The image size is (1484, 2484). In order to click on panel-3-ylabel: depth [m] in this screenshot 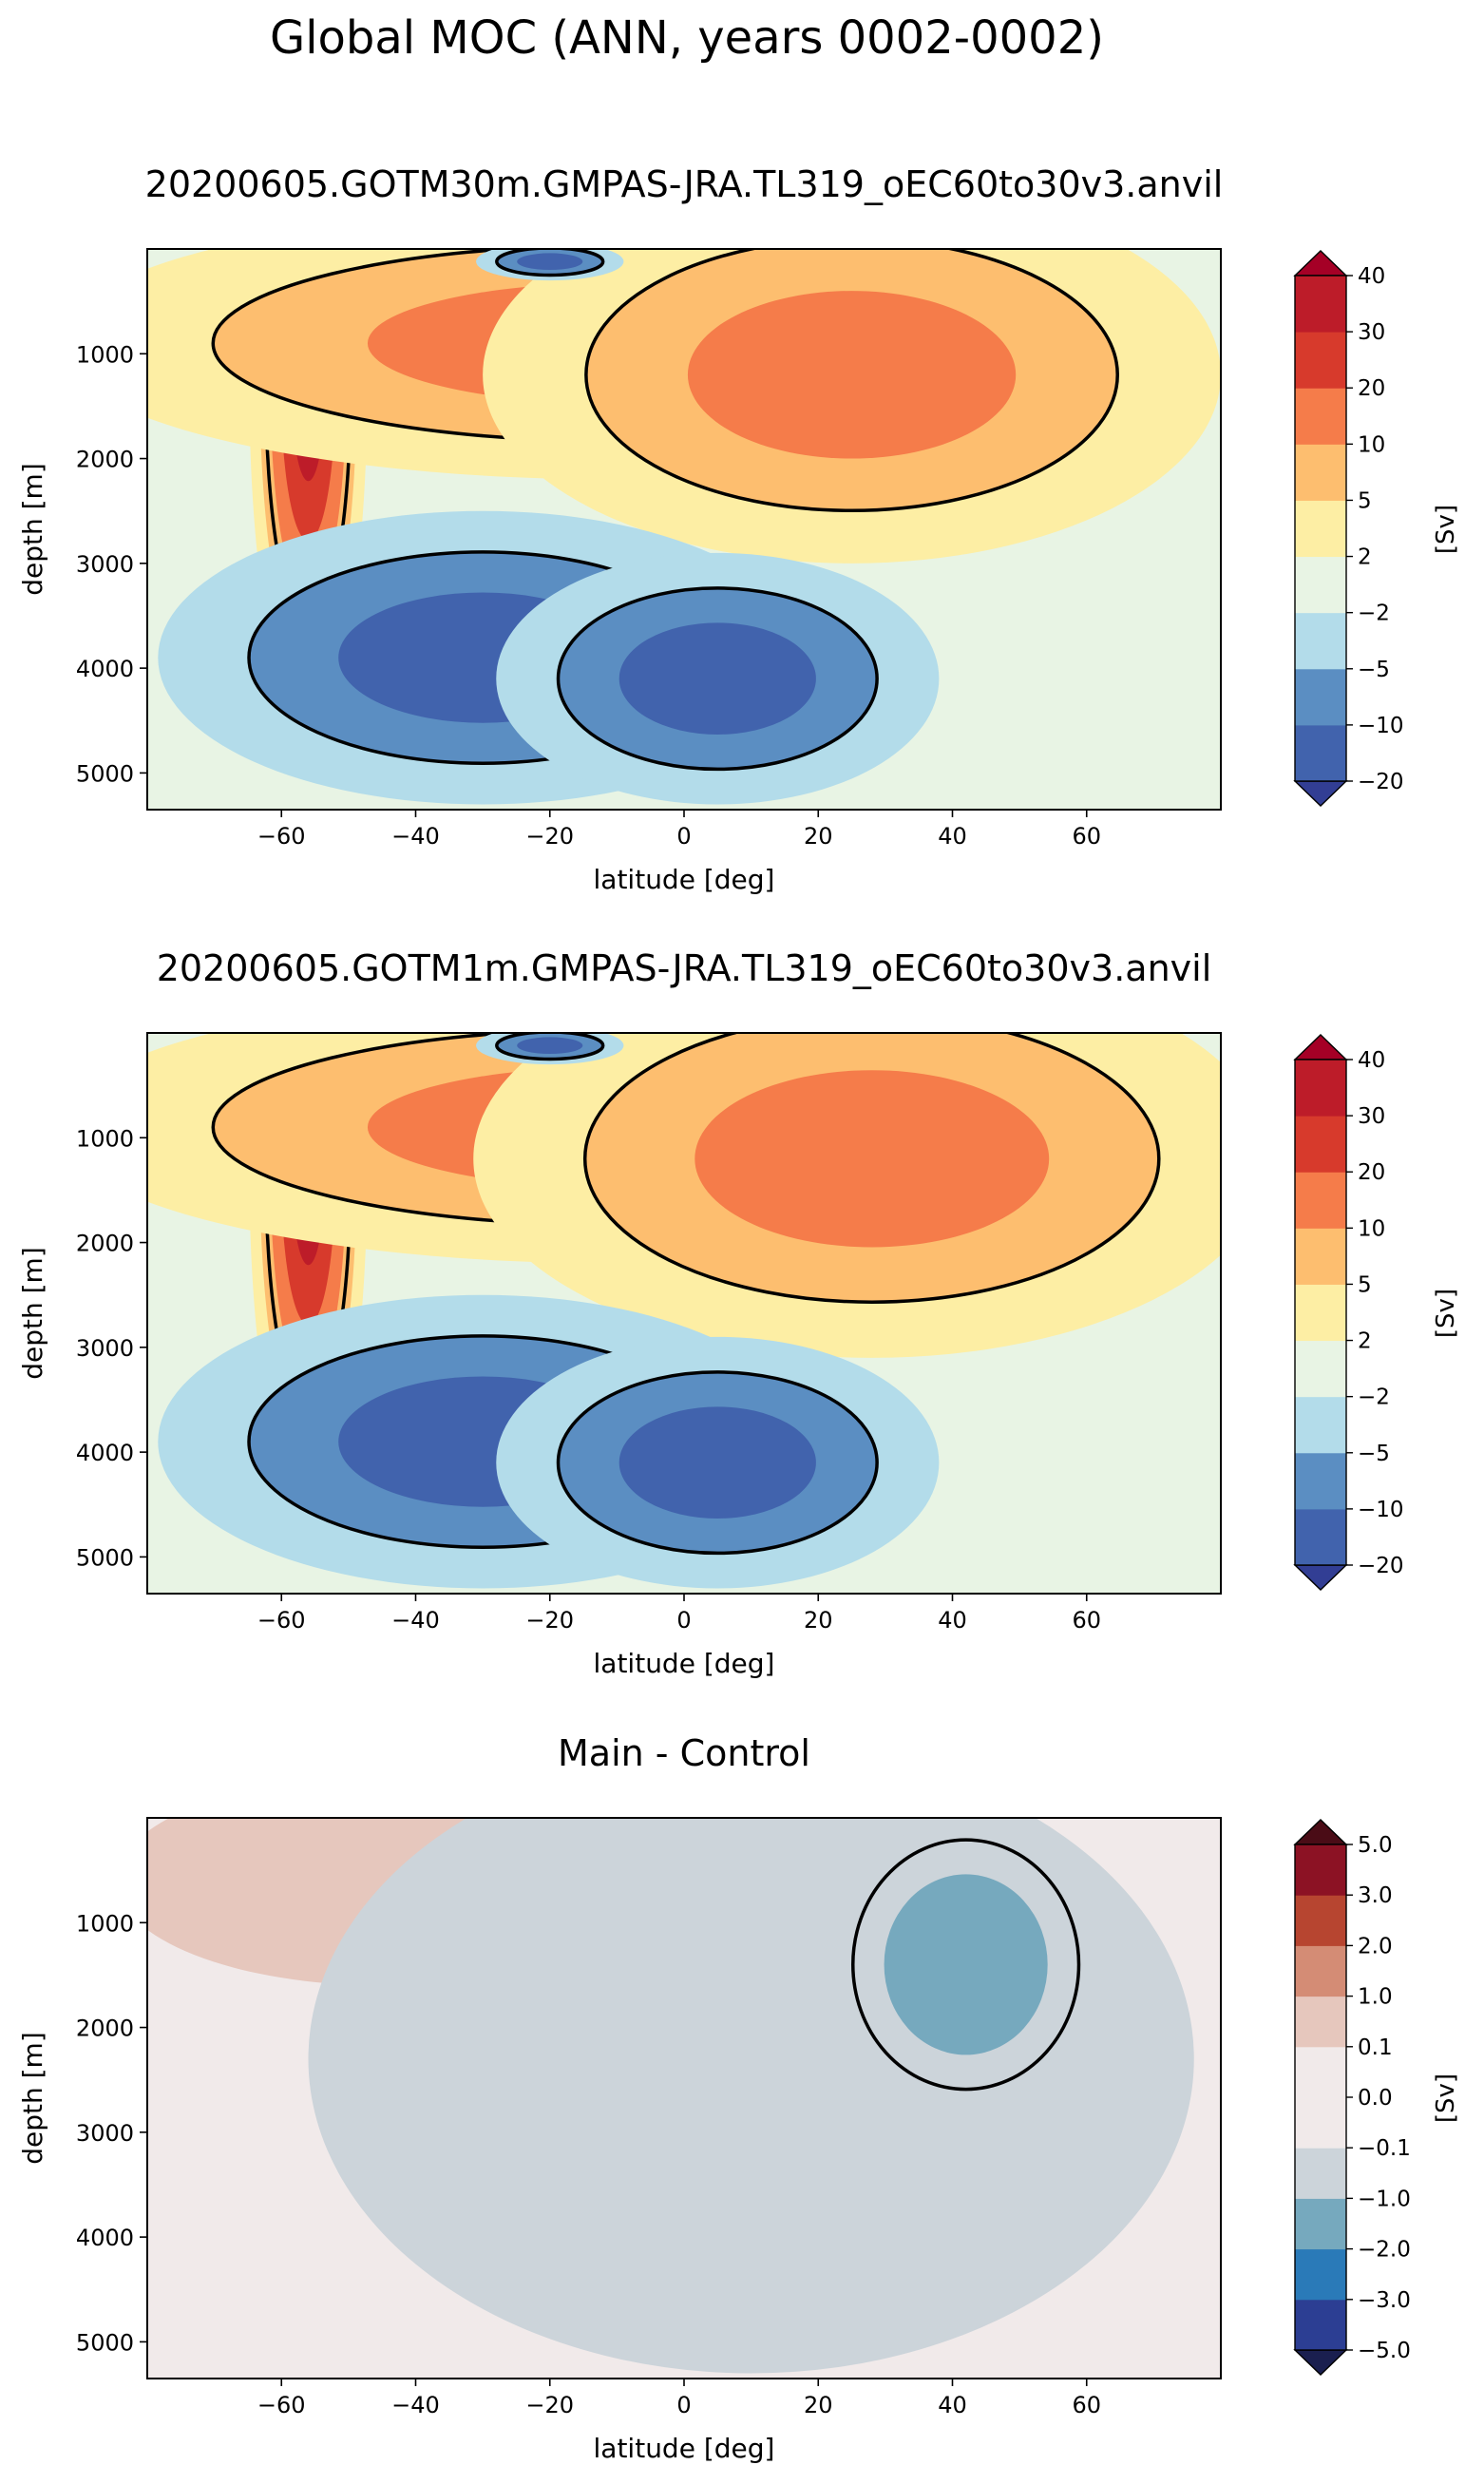, I will do `click(32, 2098)`.